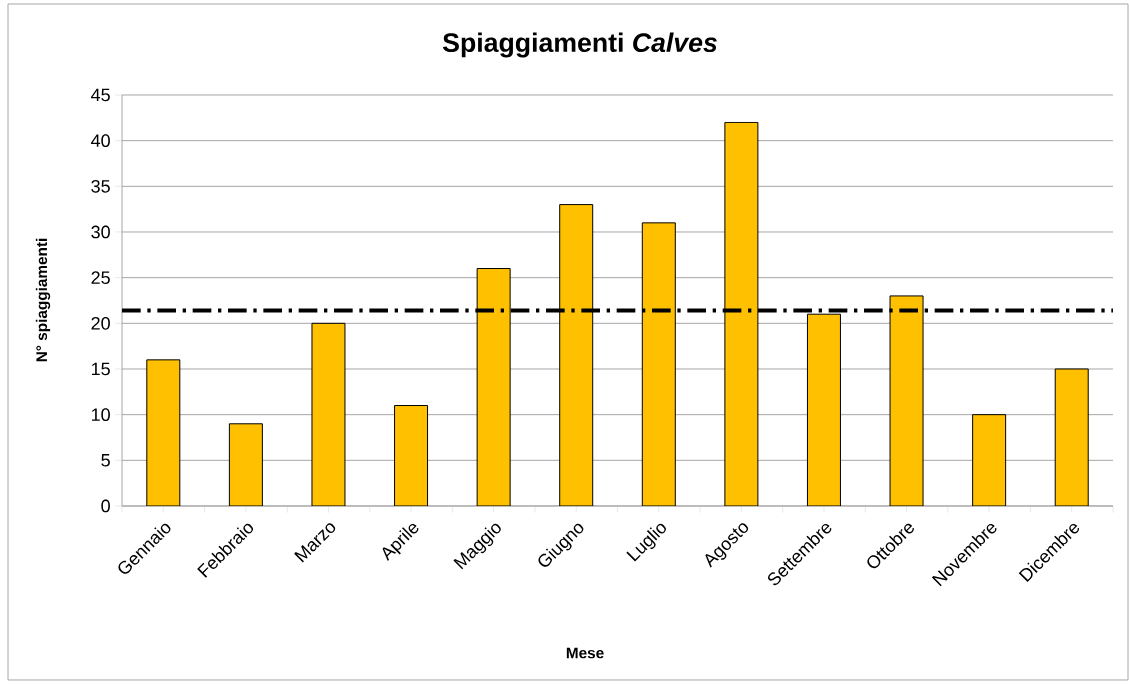 Image resolution: width=1130 pixels, height=684 pixels. I want to click on y-axis-title: N° spiaggiamenti, so click(43, 300).